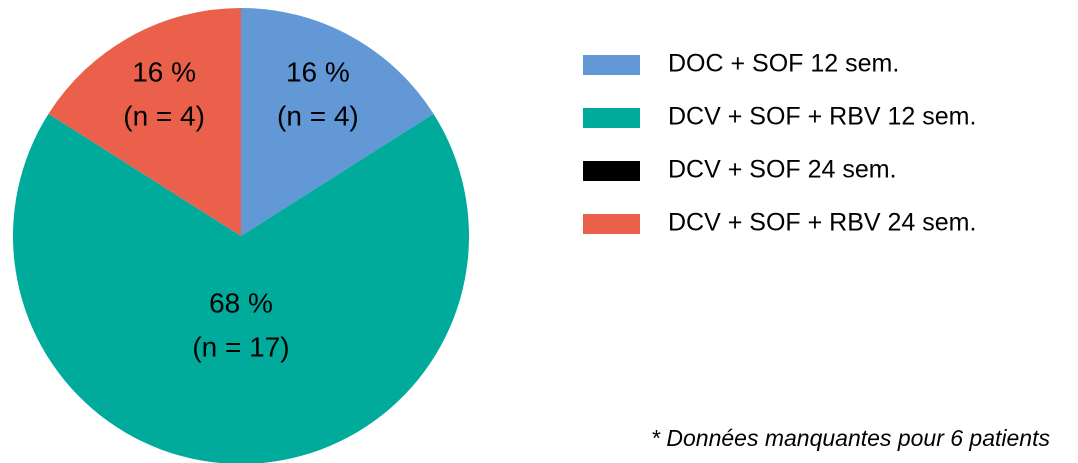 This screenshot has width=1078, height=463. What do you see at coordinates (240, 347) in the screenshot?
I see `count-label: (n = 17)` at bounding box center [240, 347].